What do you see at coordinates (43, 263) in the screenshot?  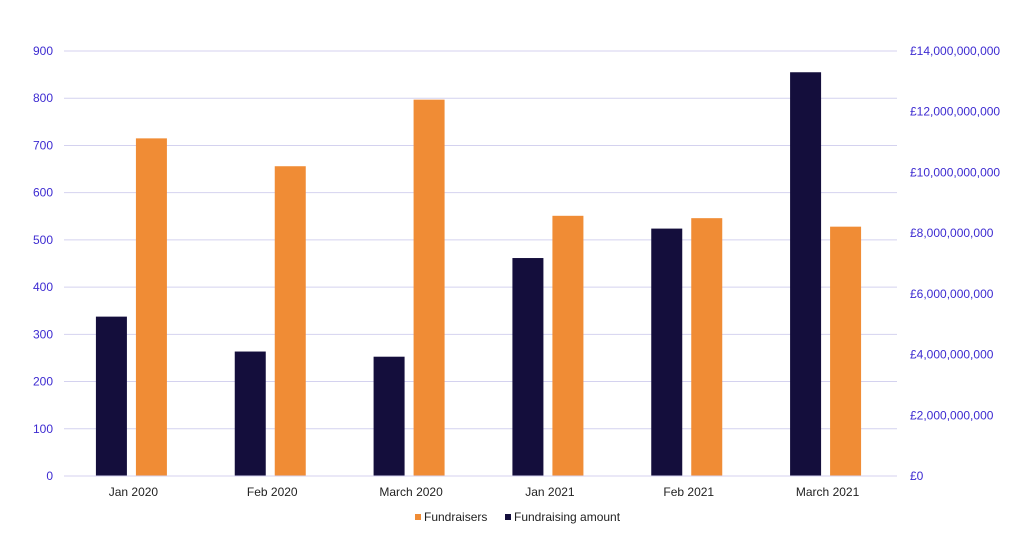 I see `left-axis-ticks: 0 100 200 300 400 500 600 700 800 900` at bounding box center [43, 263].